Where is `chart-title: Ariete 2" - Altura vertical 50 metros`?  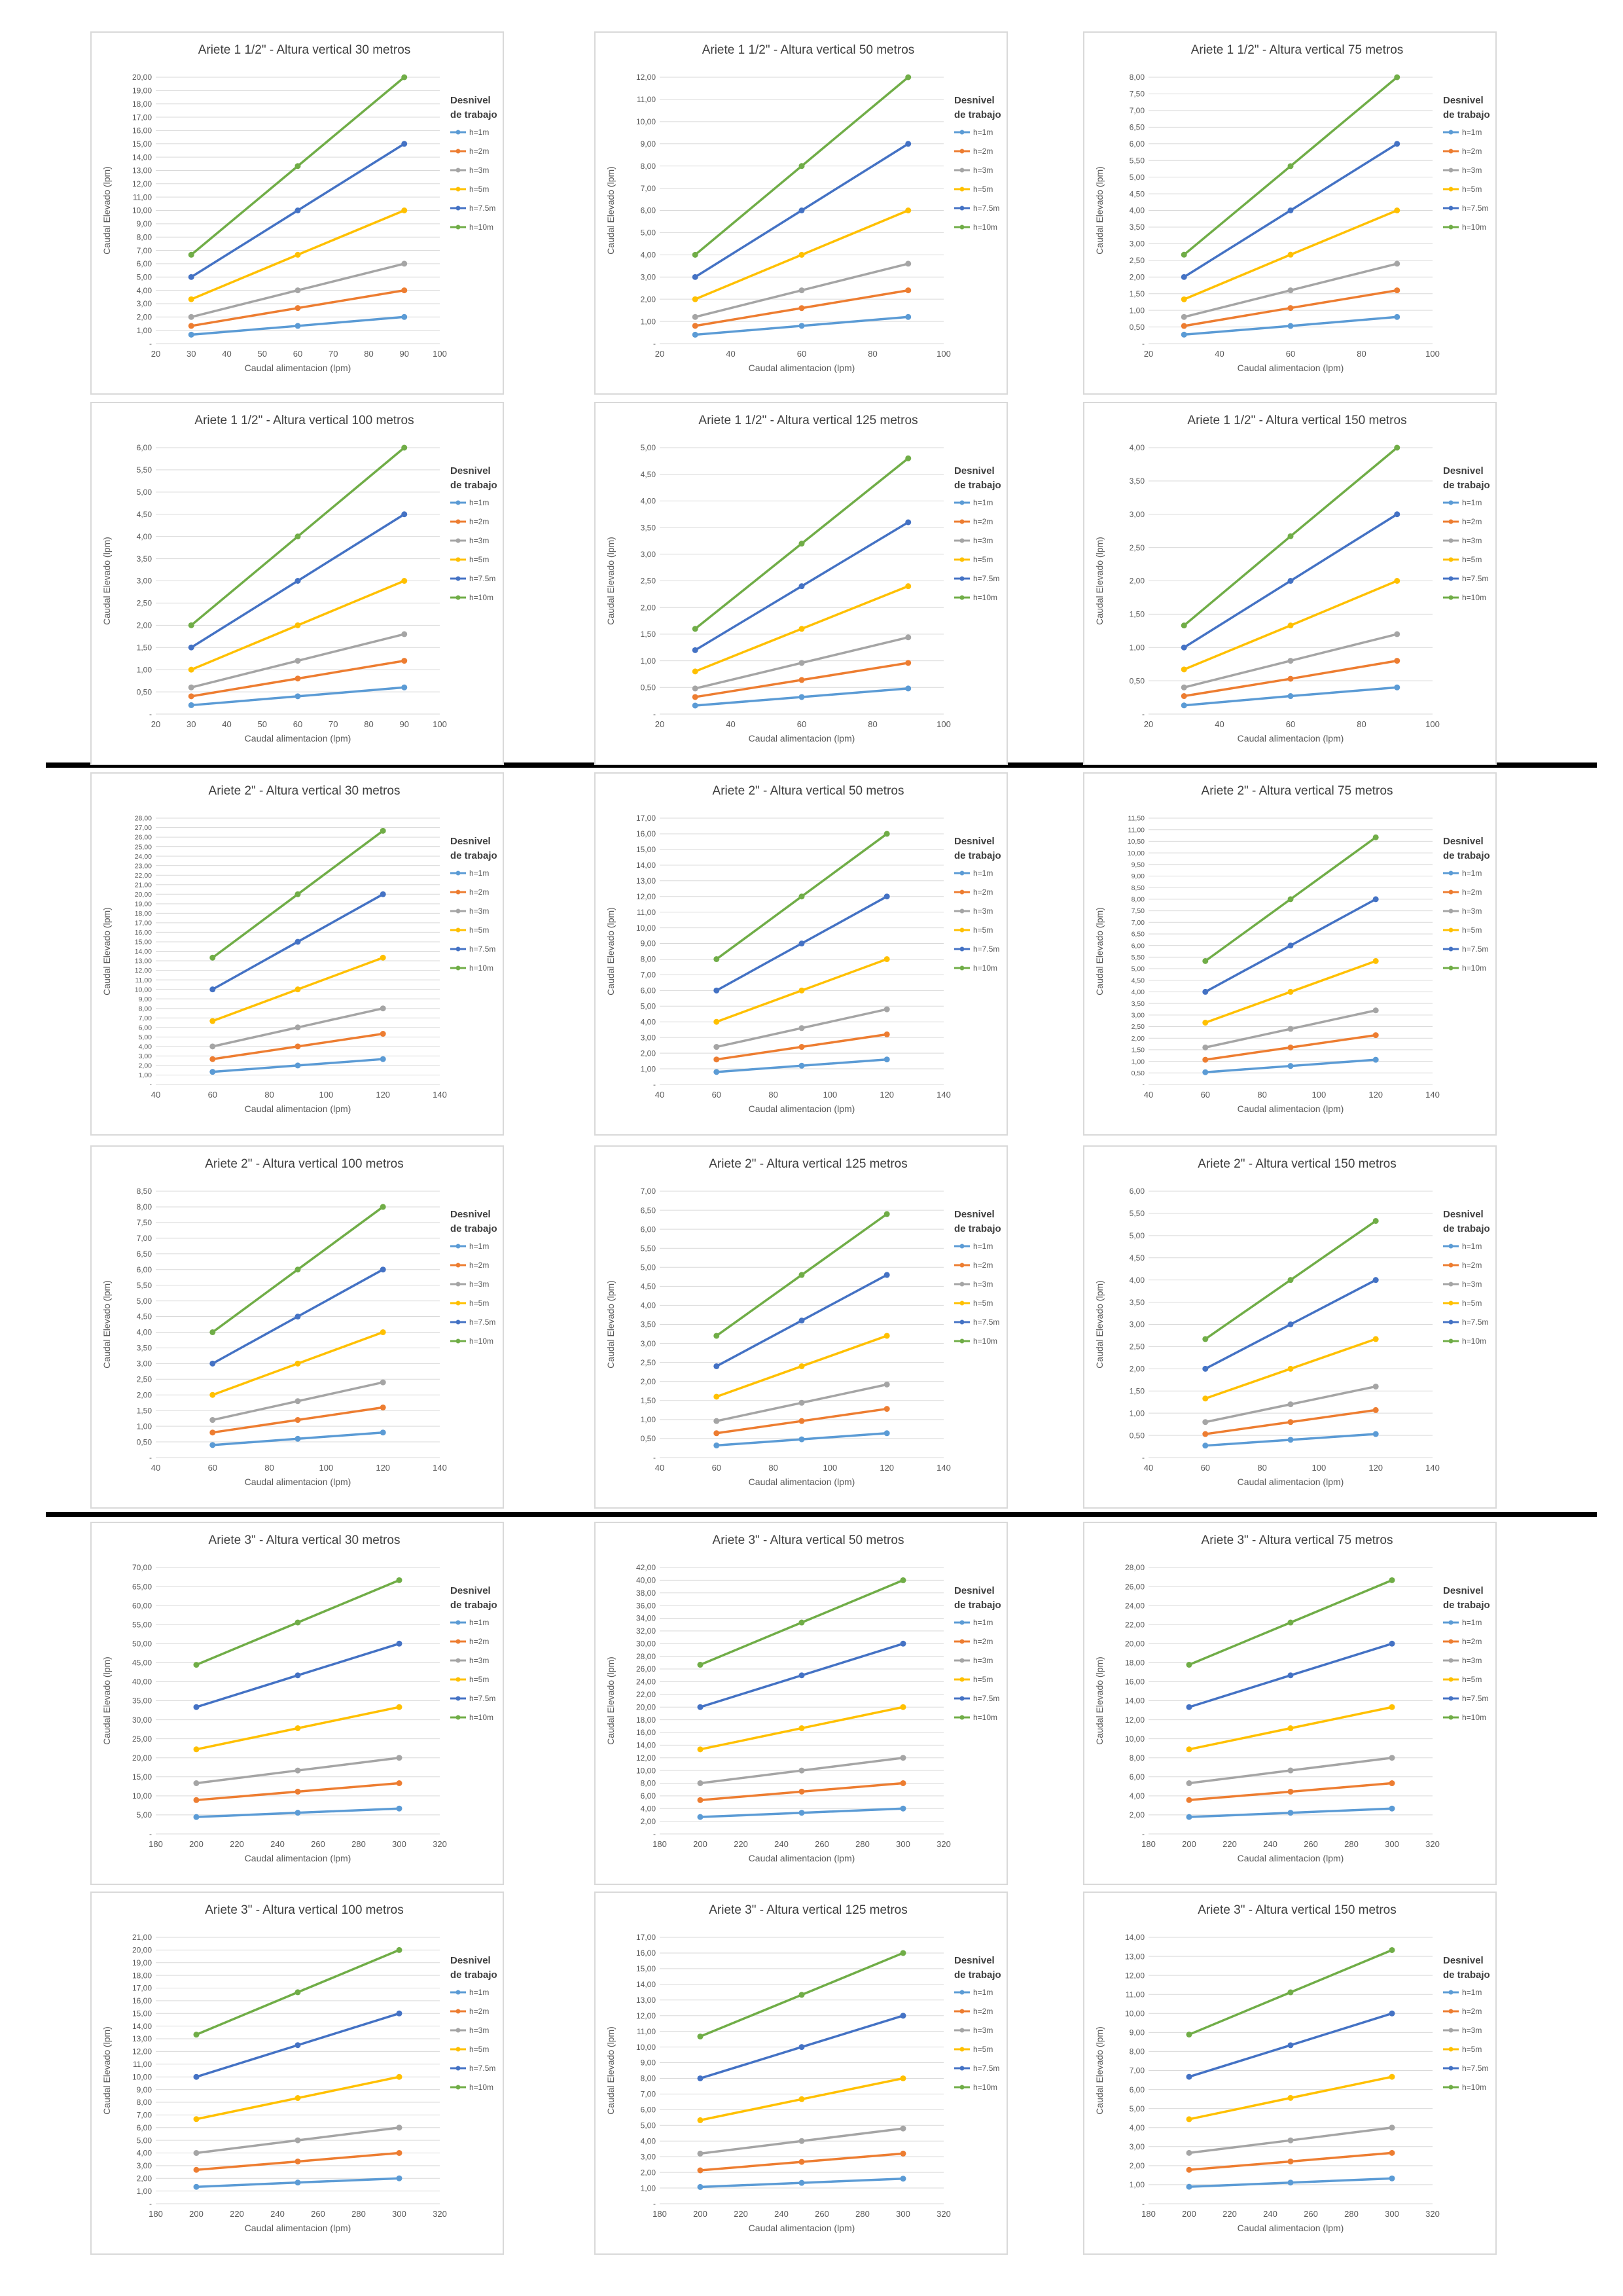
chart-title: Ariete 2" - Altura vertical 50 metros is located at coordinates (808, 791).